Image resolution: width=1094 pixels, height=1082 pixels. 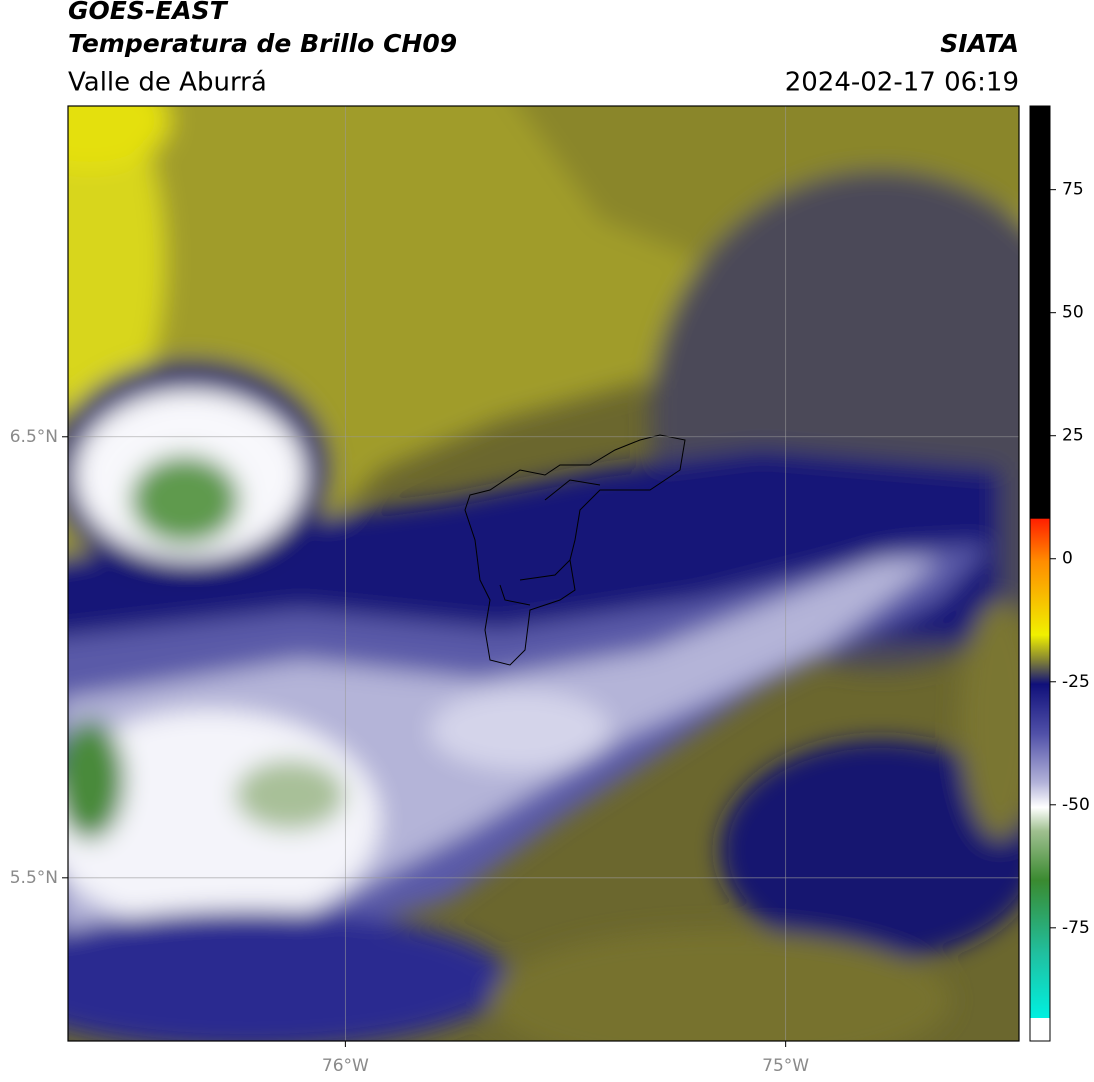 I want to click on region: Valle de Aburrá, so click(x=167, y=83).